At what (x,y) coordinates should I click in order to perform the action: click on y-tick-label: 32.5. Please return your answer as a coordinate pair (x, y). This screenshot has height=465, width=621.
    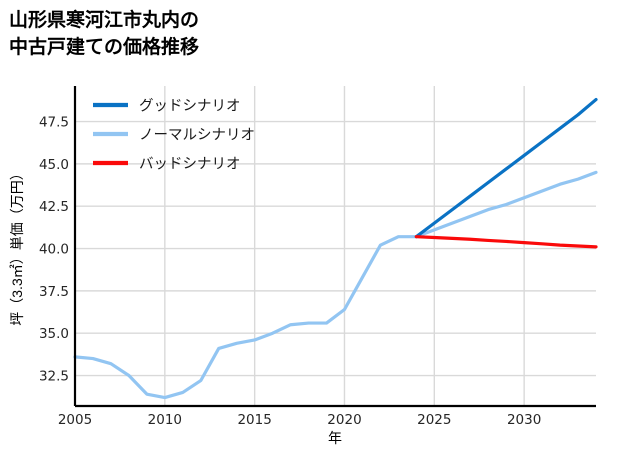
    Looking at the image, I should click on (54, 377).